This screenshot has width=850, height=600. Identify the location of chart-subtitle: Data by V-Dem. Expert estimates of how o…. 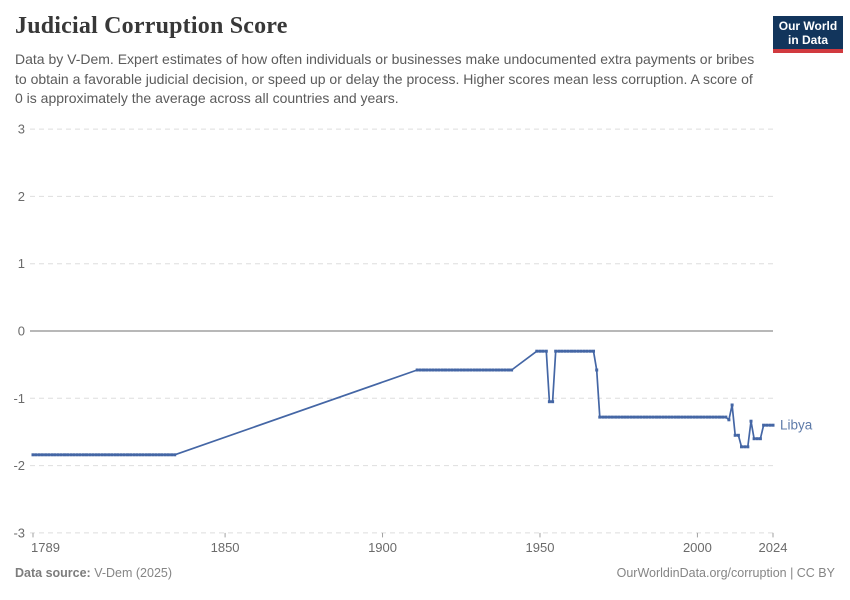
(385, 78).